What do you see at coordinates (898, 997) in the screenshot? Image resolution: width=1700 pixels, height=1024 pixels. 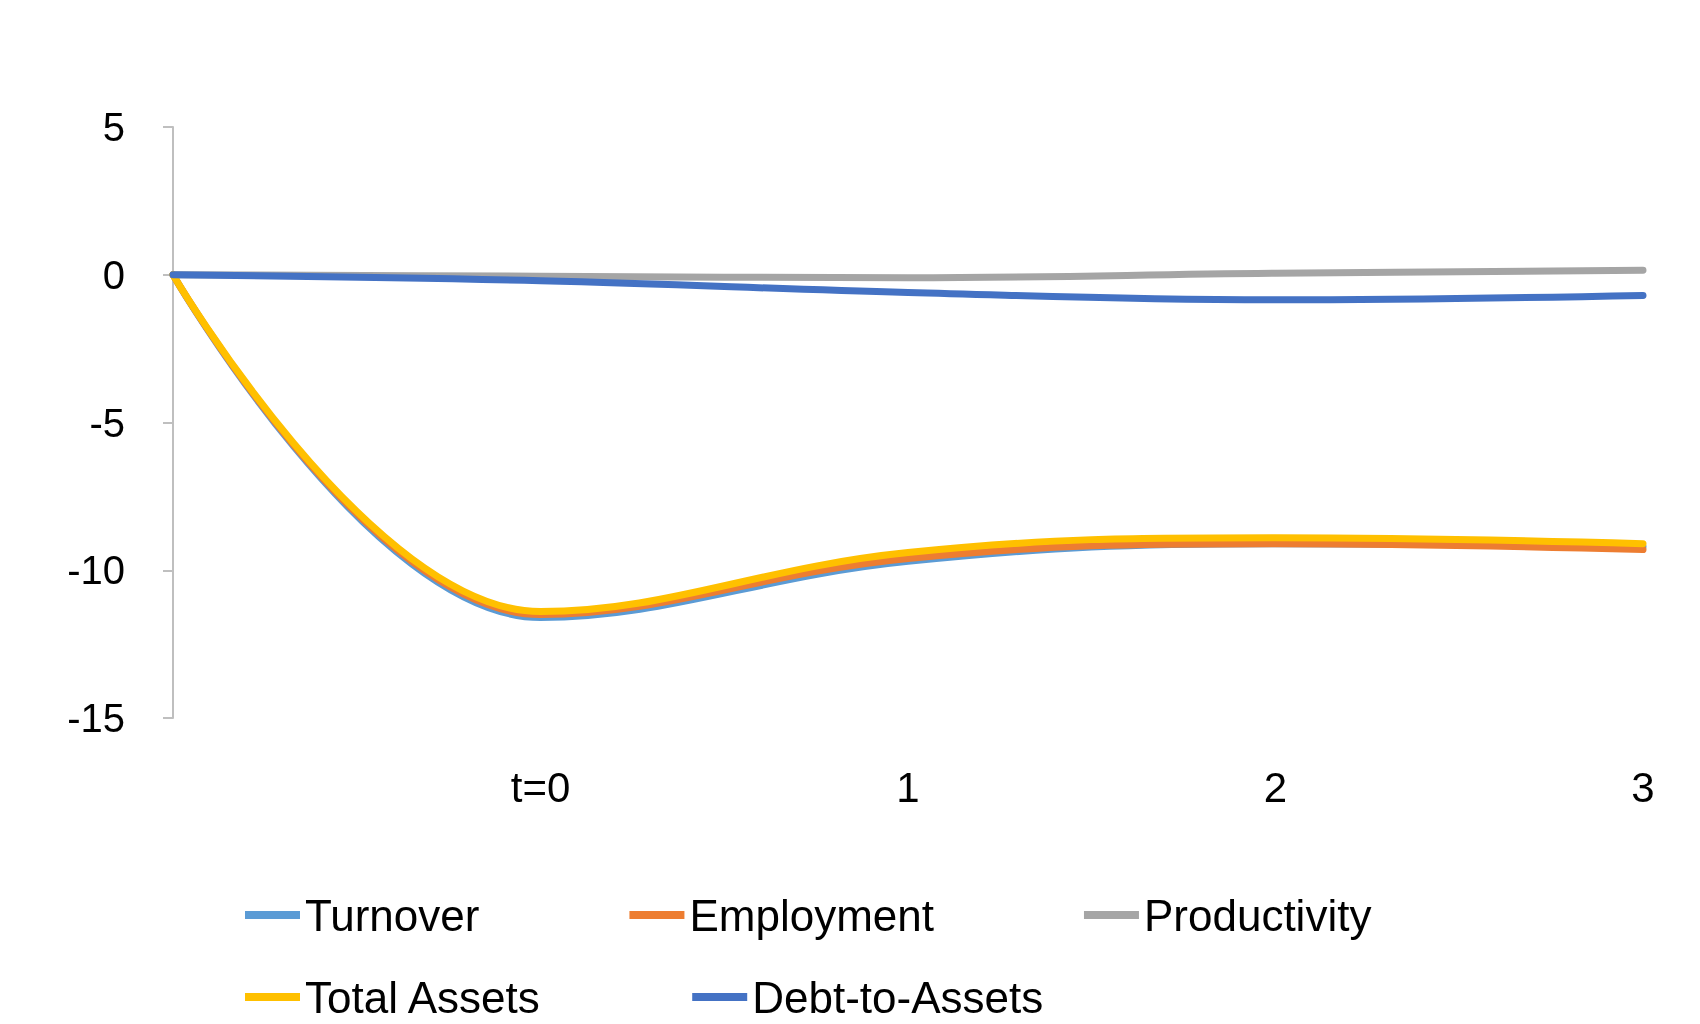 I see `legend-label: Debt-to-Assets` at bounding box center [898, 997].